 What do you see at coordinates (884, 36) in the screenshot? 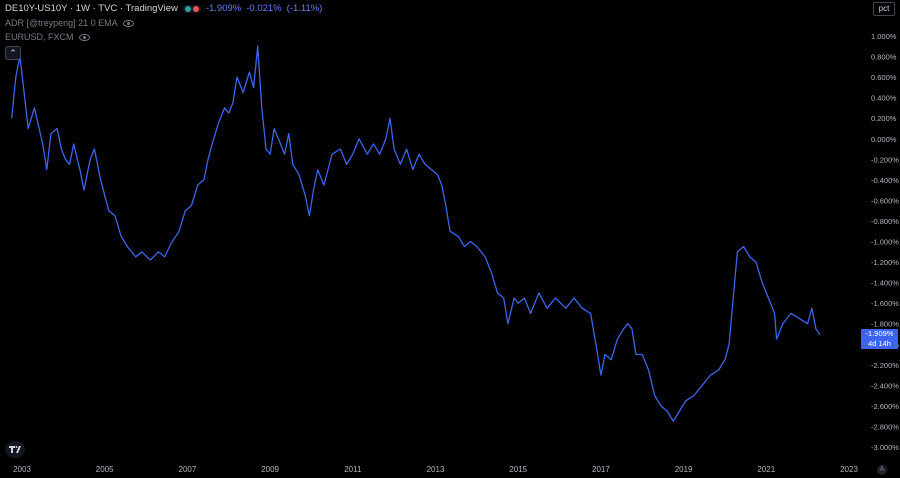
I see `y-tick-label: 1.000%` at bounding box center [884, 36].